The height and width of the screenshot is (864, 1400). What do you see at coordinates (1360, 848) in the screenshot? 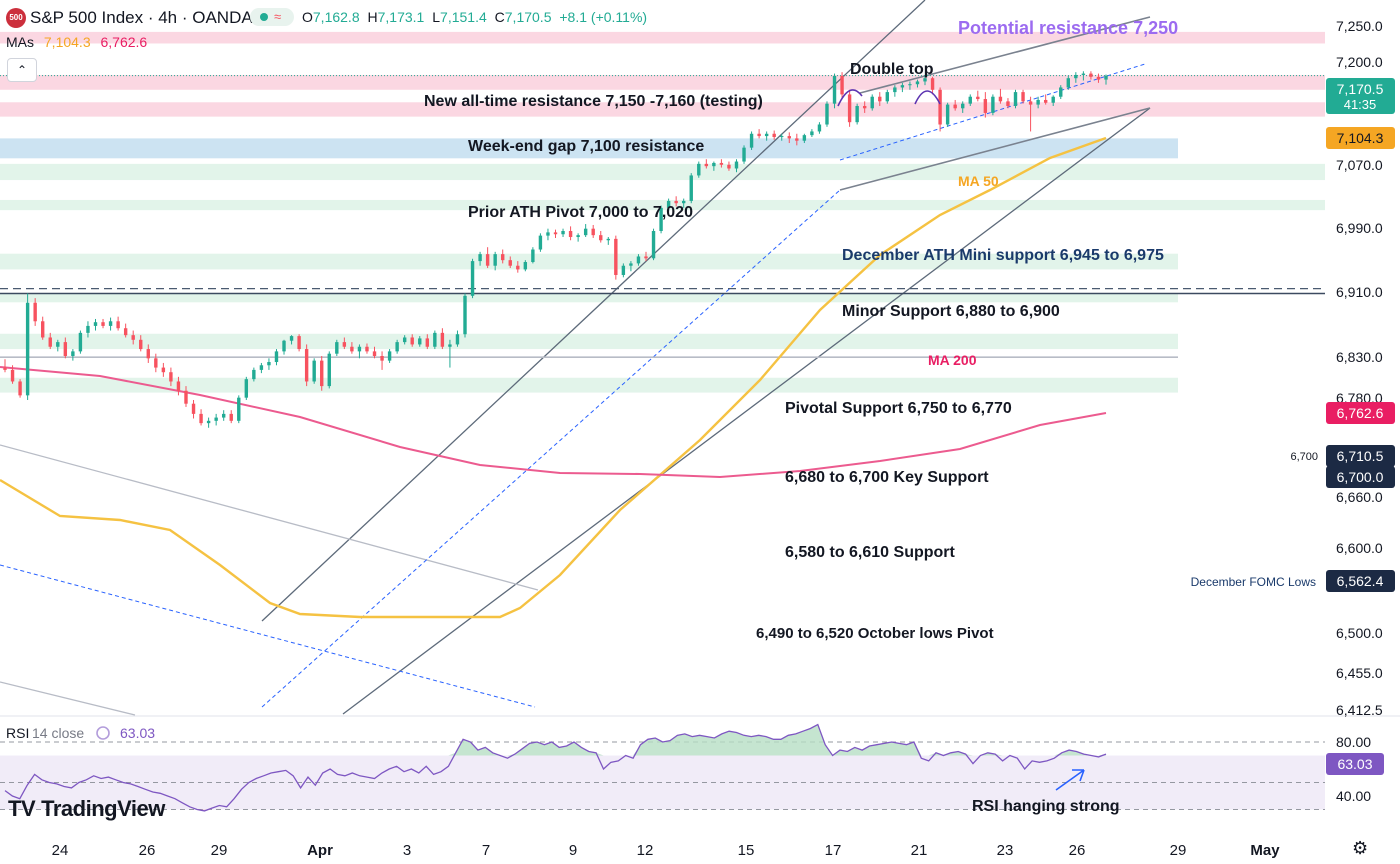
I see `gear-icon: ⚙` at bounding box center [1360, 848].